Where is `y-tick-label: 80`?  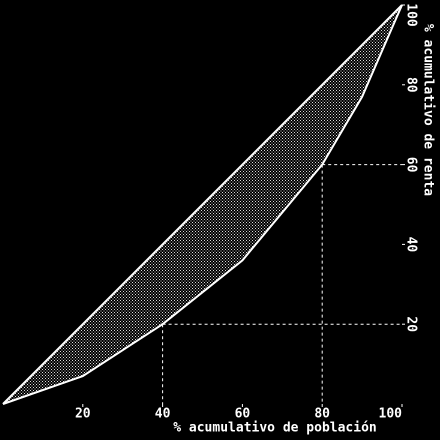
y-tick-label: 80 is located at coordinates (411, 85).